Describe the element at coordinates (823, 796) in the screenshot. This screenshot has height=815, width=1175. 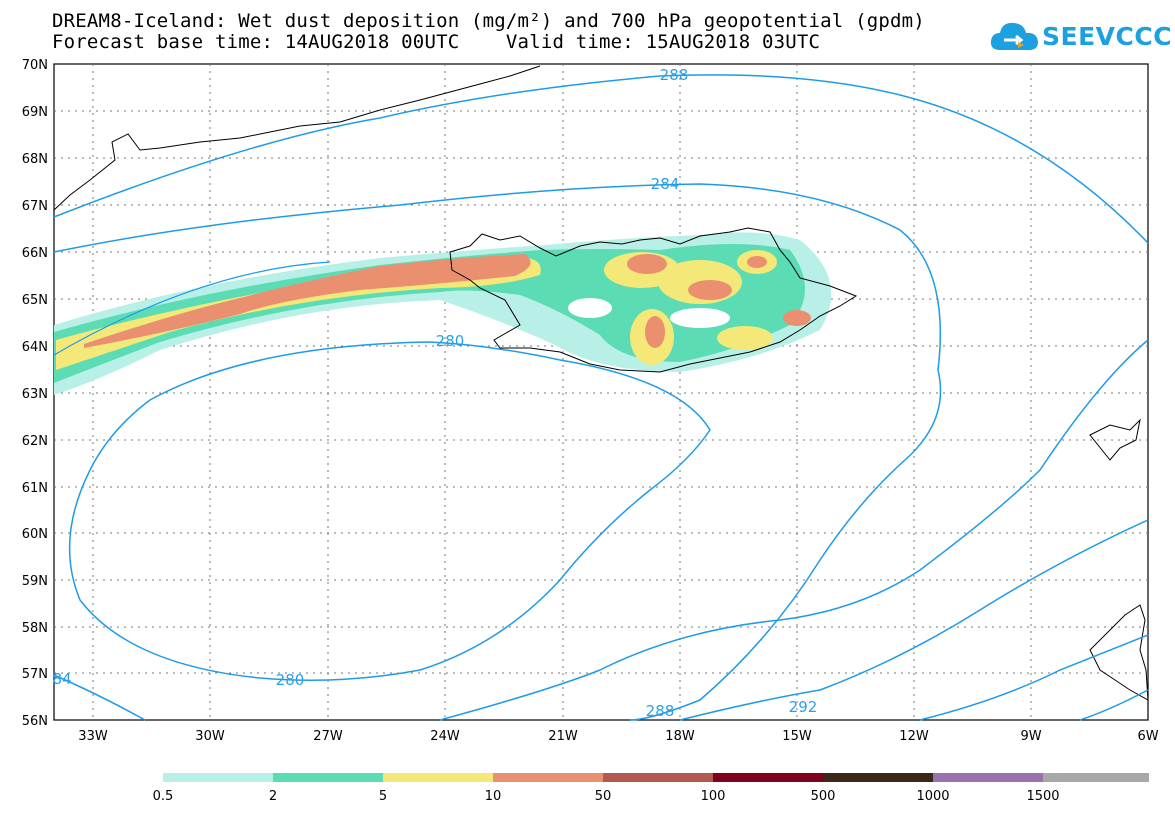
I see `legend-label: 500` at that location.